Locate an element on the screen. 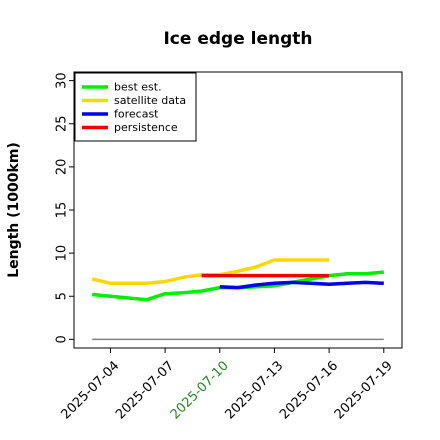  legend-label: satellite data is located at coordinates (150, 100).